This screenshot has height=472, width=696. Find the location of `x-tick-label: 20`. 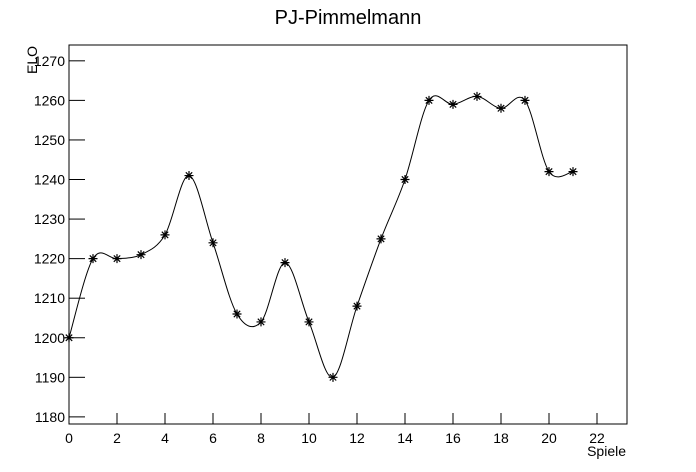

x-tick-label: 20 is located at coordinates (549, 438).